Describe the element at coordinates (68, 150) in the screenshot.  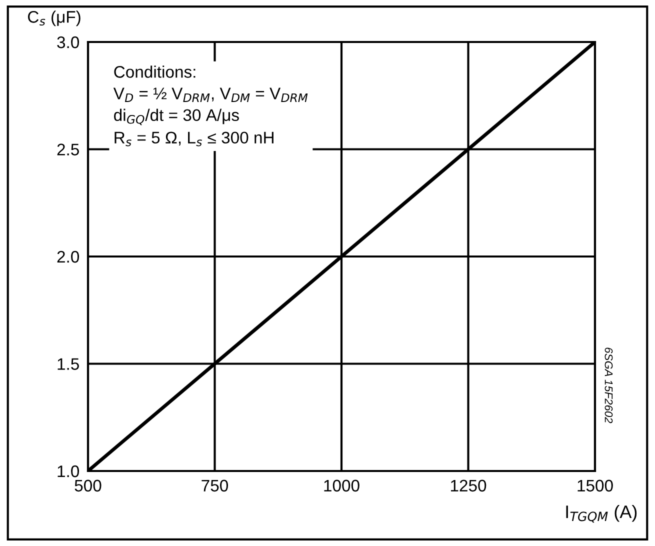
I see `y-tick-label: 2.5` at that location.